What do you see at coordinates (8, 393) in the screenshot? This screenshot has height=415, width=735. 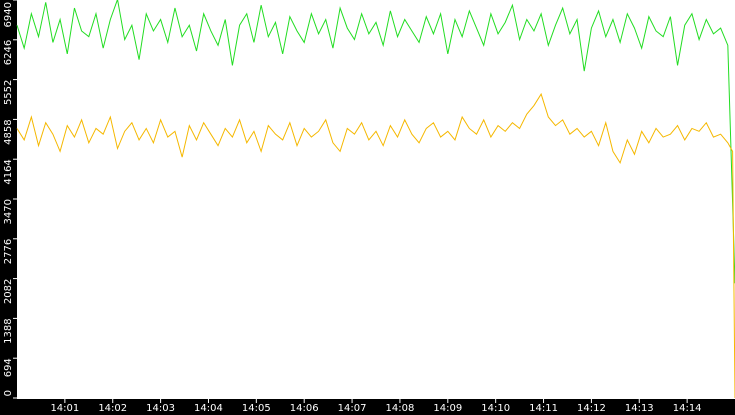 I see `y-tick-label: 0` at bounding box center [8, 393].